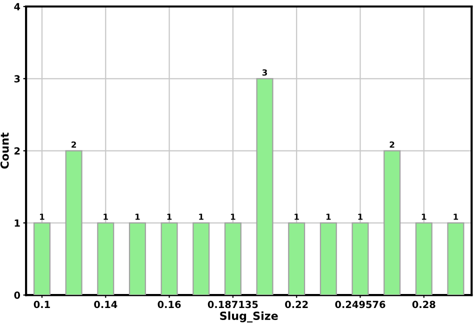 The height and width of the screenshot is (326, 474). What do you see at coordinates (17, 295) in the screenshot?
I see `y-tick-label: 0` at bounding box center [17, 295].